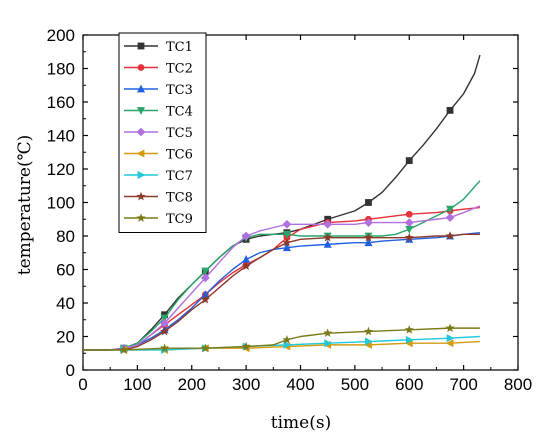  What do you see at coordinates (82, 384) in the screenshot?
I see `x-tick-label: 0` at bounding box center [82, 384].